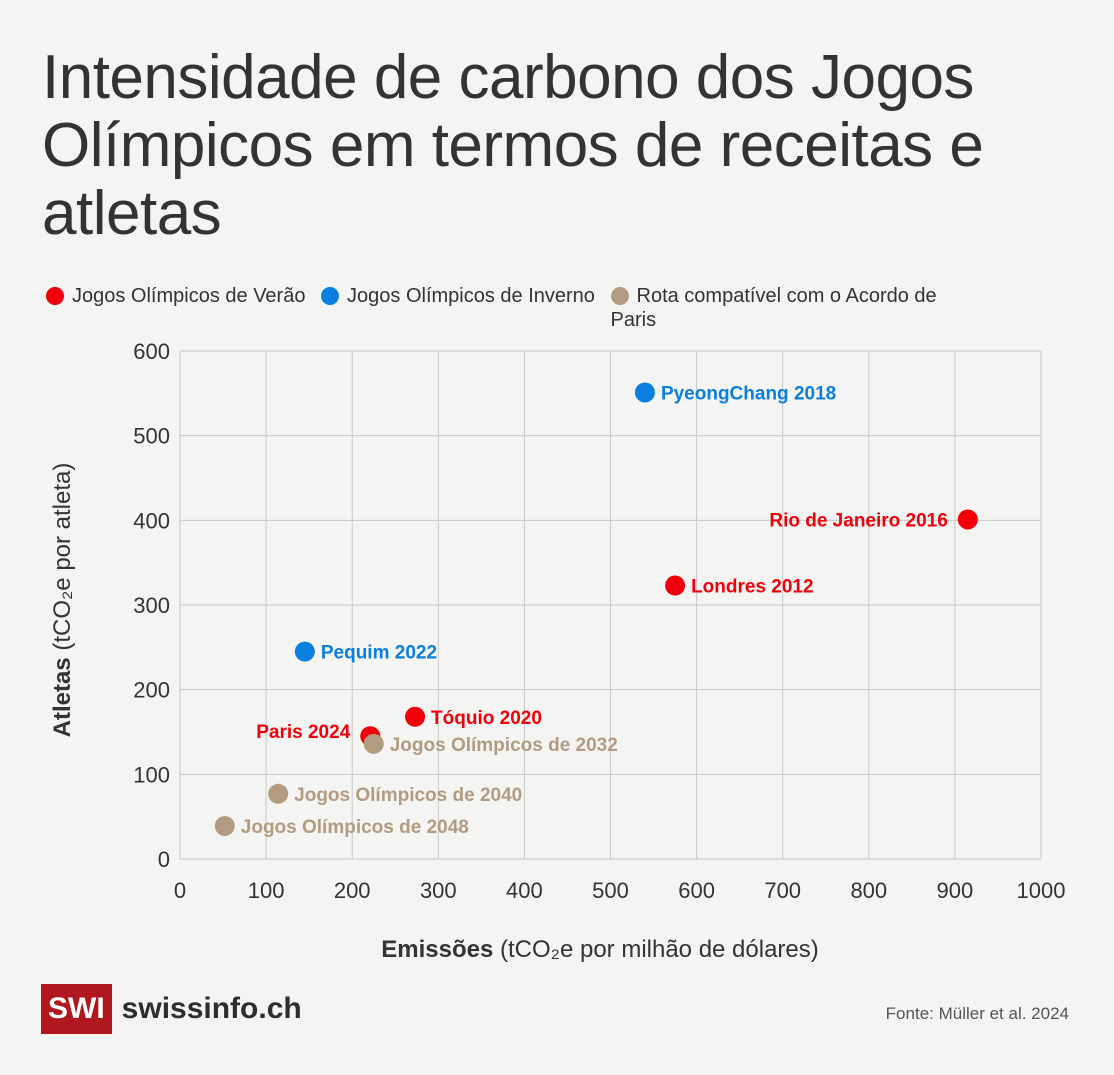 This screenshot has height=1075, width=1114. What do you see at coordinates (266, 890) in the screenshot?
I see `x-tick-label: 100` at bounding box center [266, 890].